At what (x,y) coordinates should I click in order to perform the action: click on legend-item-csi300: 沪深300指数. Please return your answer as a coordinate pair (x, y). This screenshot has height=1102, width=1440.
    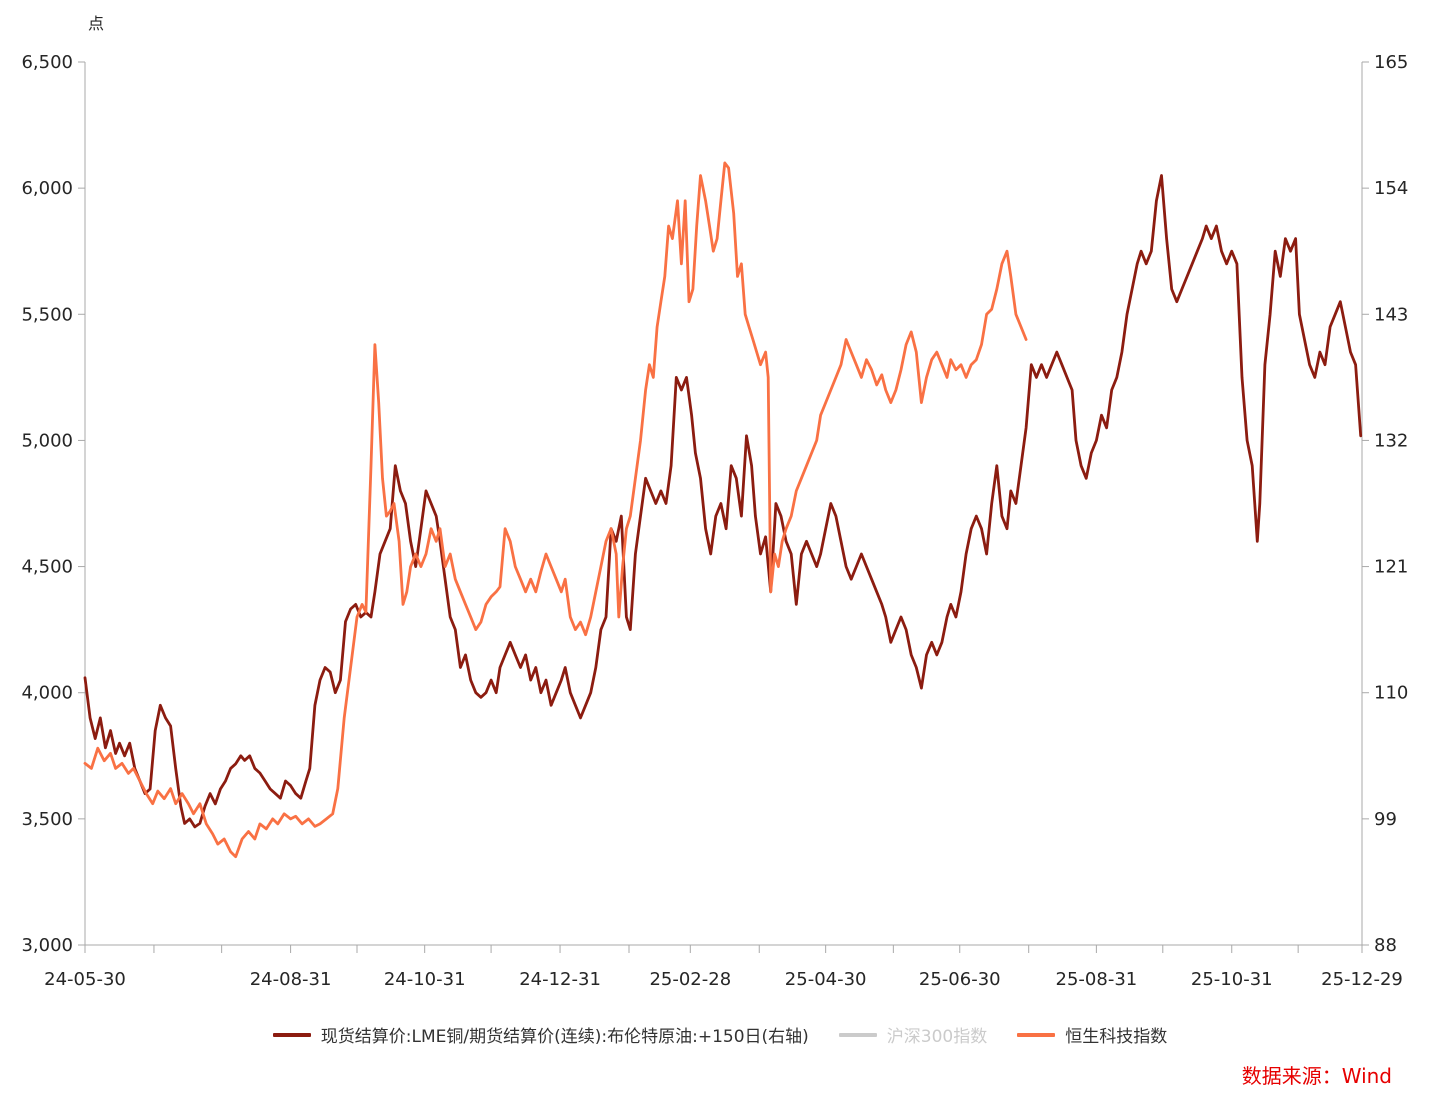
    Looking at the image, I should click on (913, 1034).